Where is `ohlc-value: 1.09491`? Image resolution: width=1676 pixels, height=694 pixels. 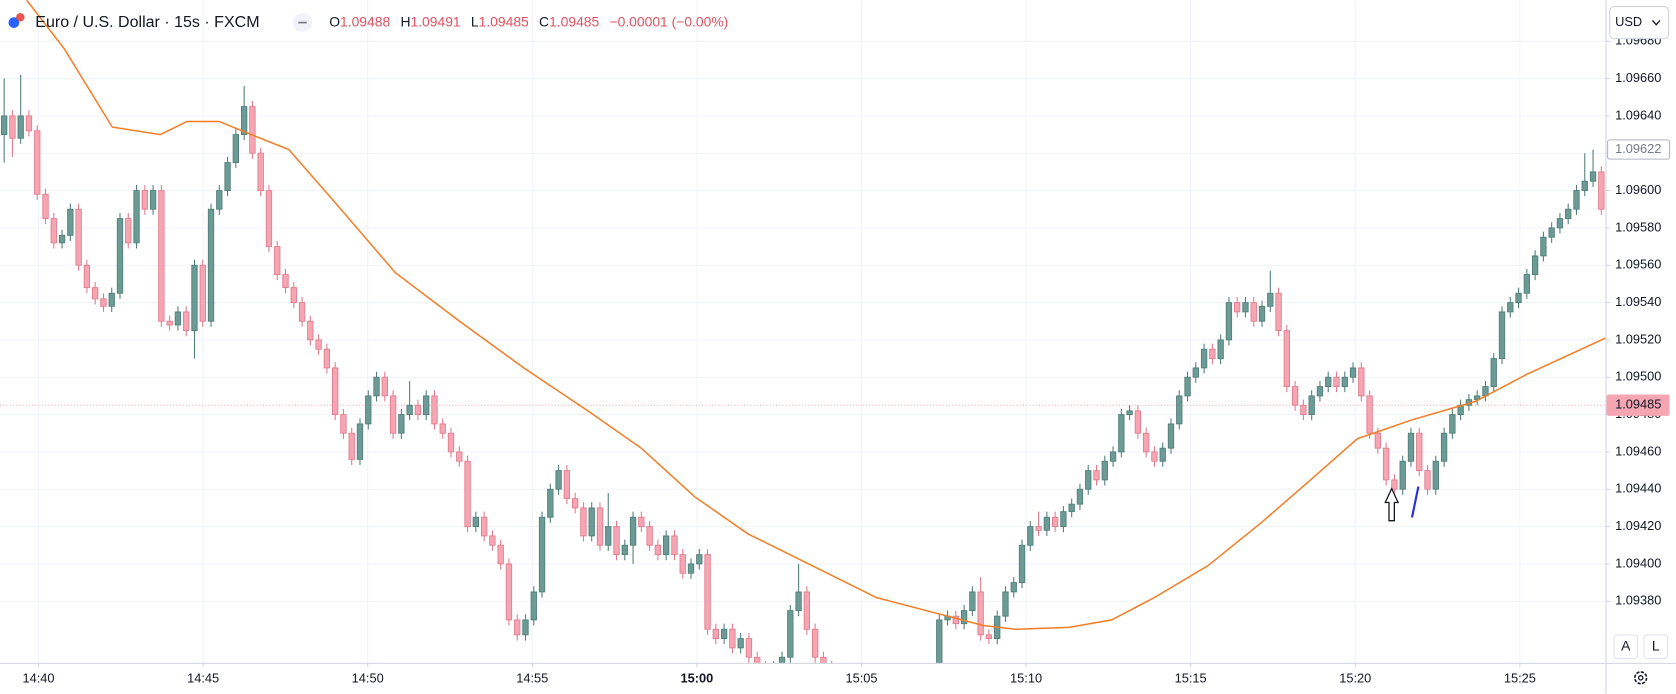 ohlc-value: 1.09491 is located at coordinates (435, 21).